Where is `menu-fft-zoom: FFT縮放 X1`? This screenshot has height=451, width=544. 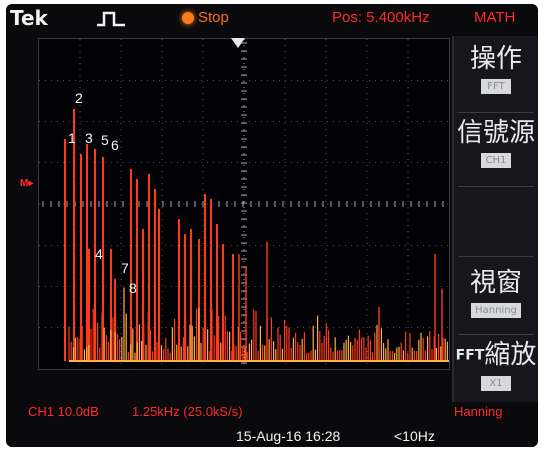
menu-fft-zoom: FFT縮放 X1 is located at coordinates (496, 365).